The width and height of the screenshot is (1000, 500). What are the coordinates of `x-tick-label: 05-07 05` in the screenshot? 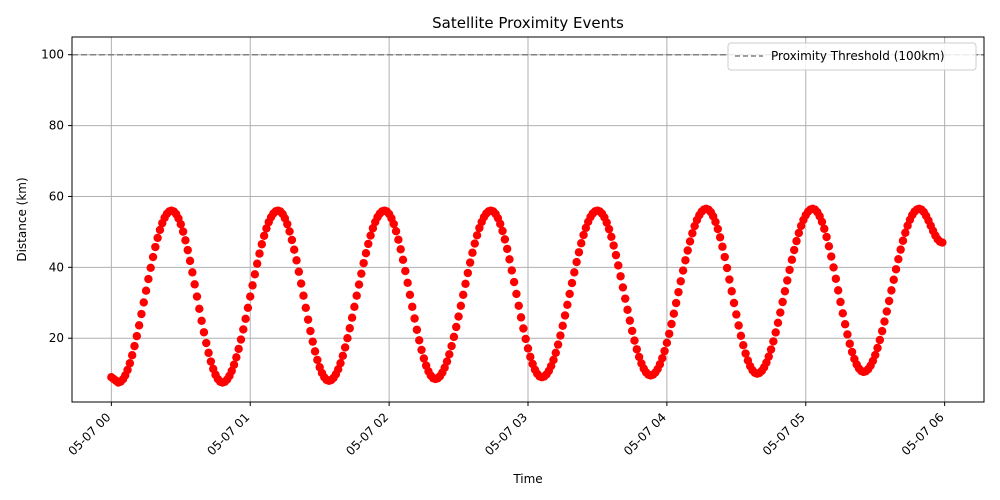 It's located at (784, 434).